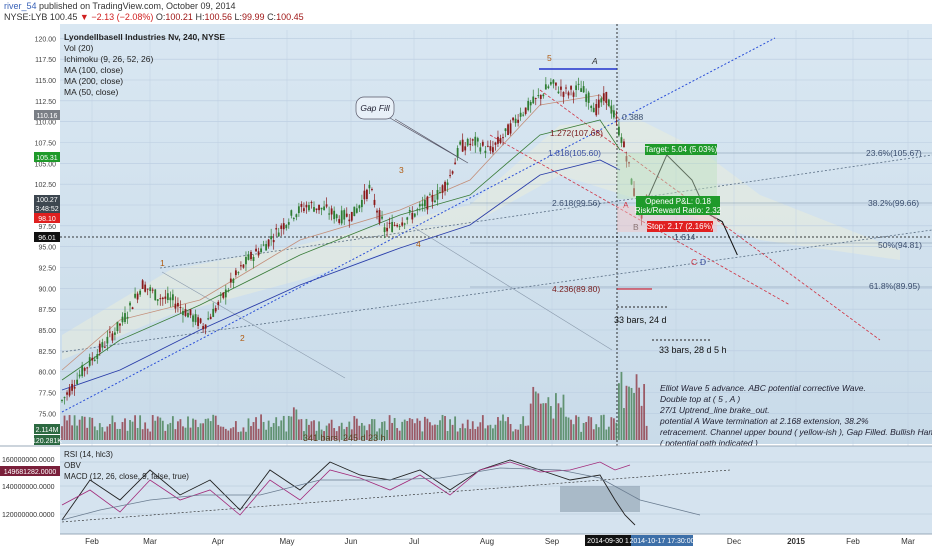  Describe the element at coordinates (30, 472) in the screenshot. I see `indicator-badge: 149681282.0000` at that location.